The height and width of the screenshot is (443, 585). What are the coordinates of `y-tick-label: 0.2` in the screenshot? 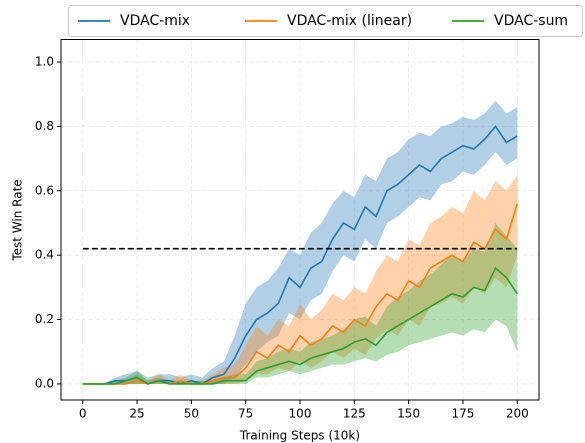 It's located at (44, 319).